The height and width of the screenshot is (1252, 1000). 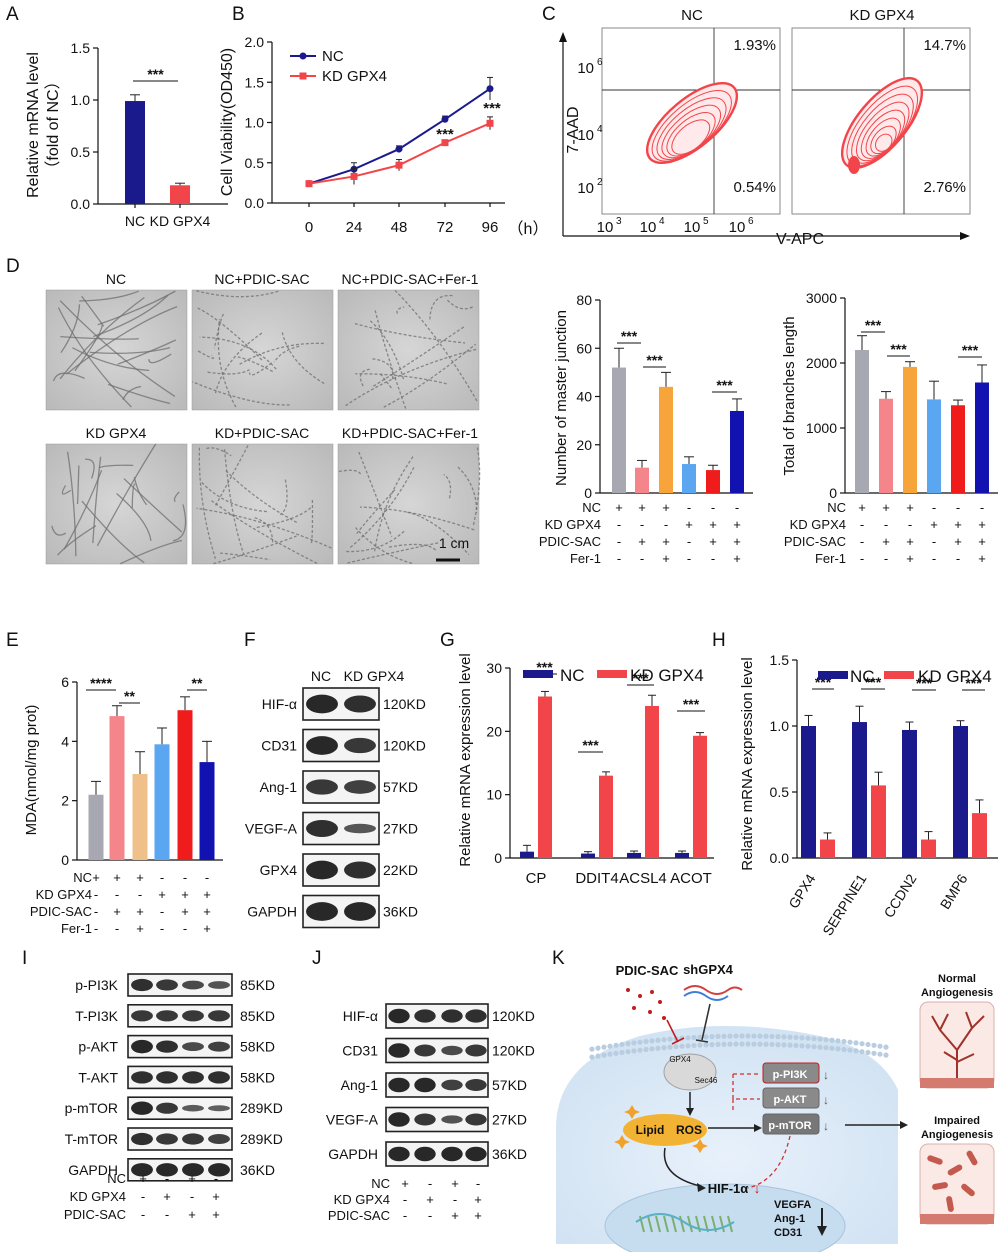 I want to click on c-plot-title: NC, so click(x=692, y=15).